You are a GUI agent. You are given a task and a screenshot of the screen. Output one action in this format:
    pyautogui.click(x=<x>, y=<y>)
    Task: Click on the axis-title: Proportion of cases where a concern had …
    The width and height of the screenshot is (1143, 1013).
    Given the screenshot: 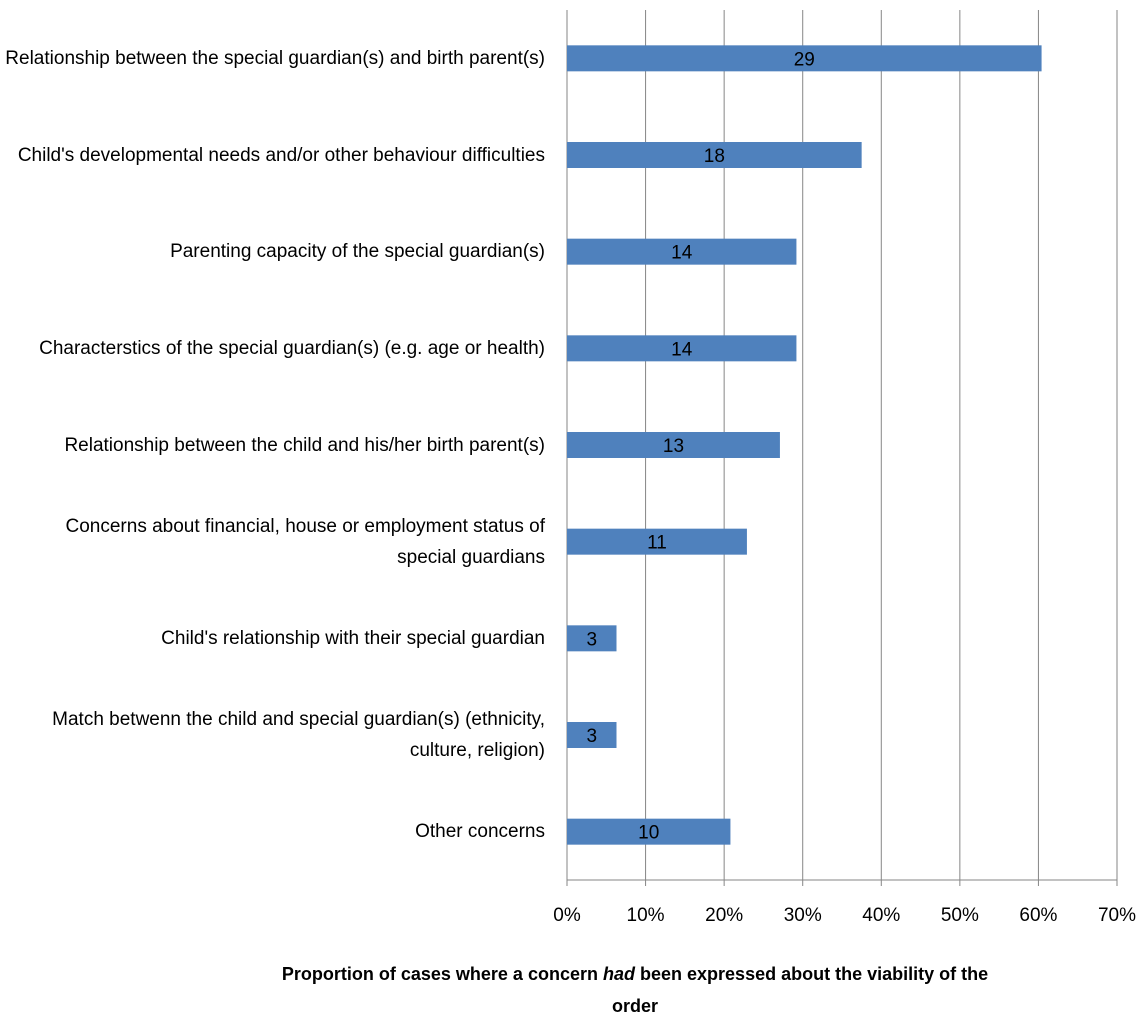 What is the action you would take?
    pyautogui.click(x=635, y=985)
    